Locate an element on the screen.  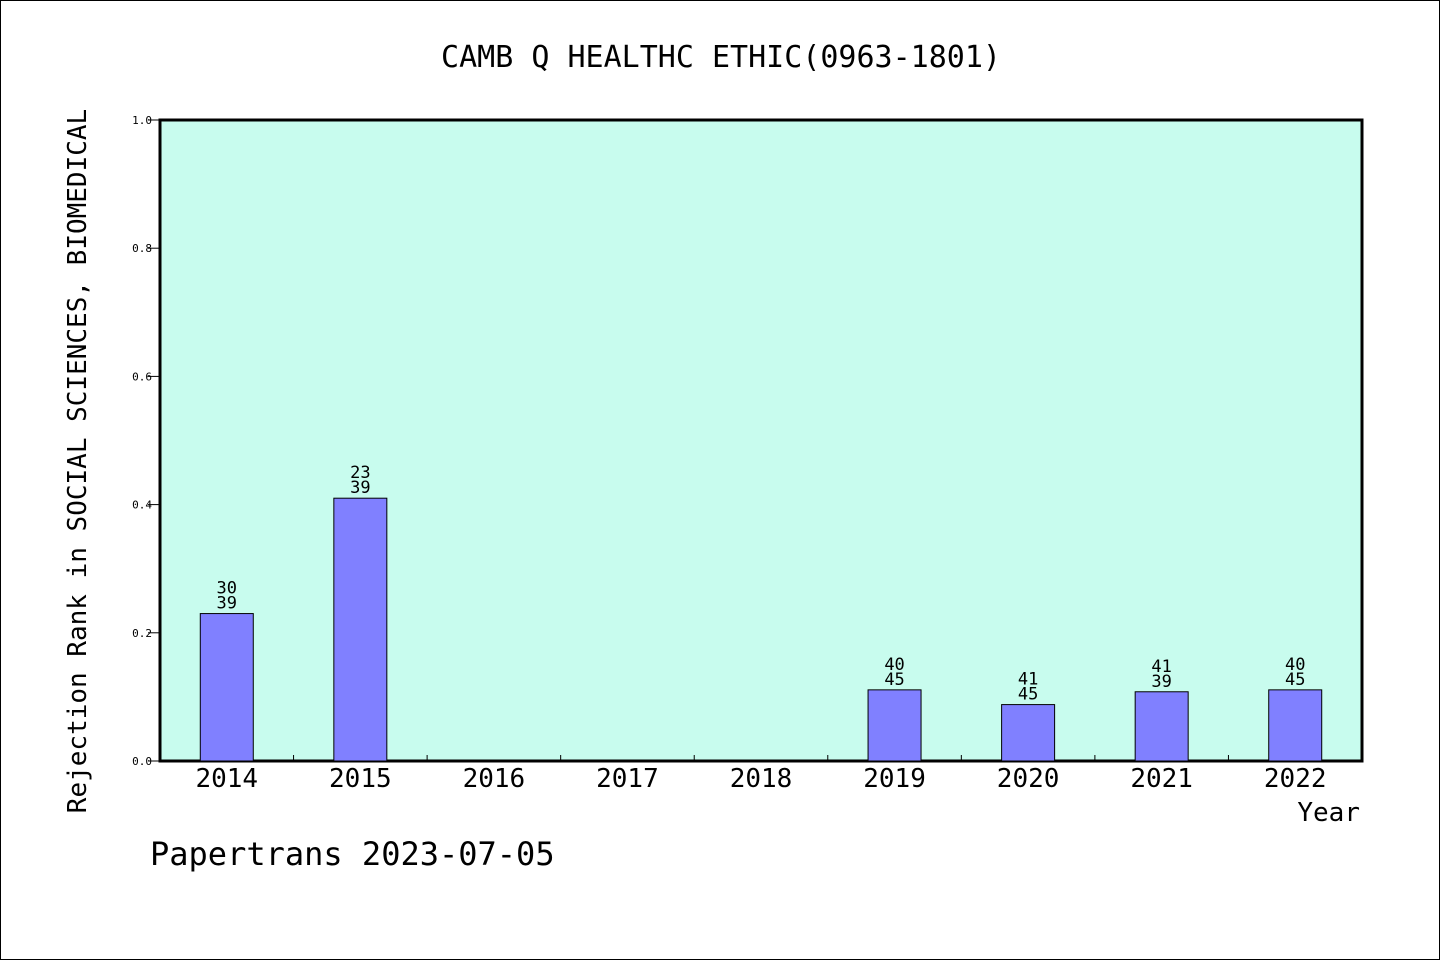
y-tick-label: 0.2 is located at coordinates (142, 633).